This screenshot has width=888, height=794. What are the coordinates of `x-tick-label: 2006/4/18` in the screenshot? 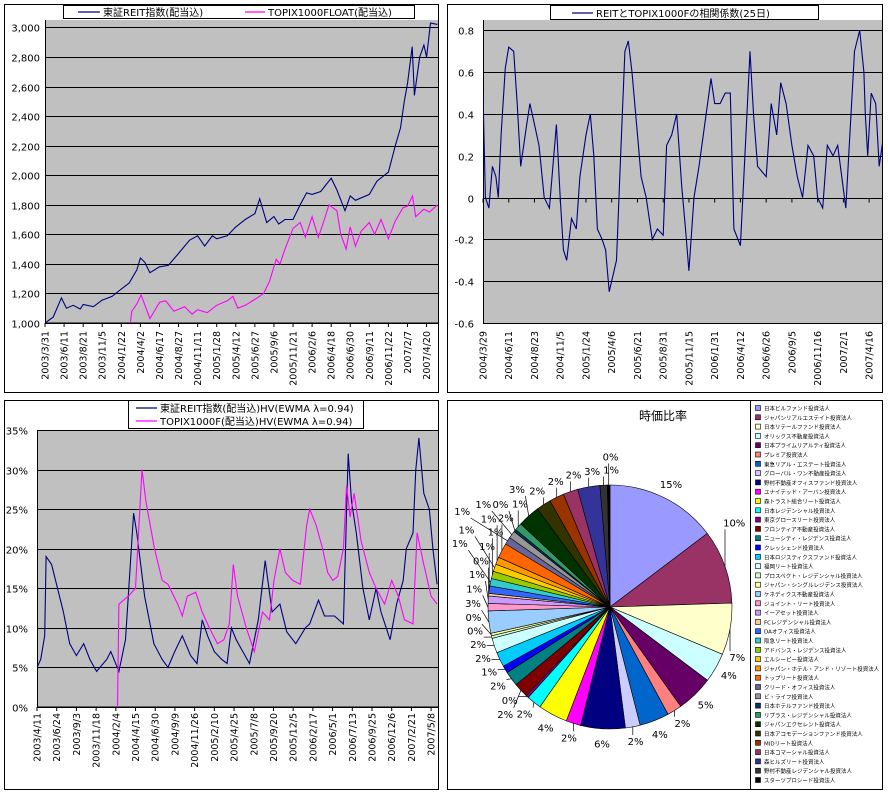 It's located at (332, 355).